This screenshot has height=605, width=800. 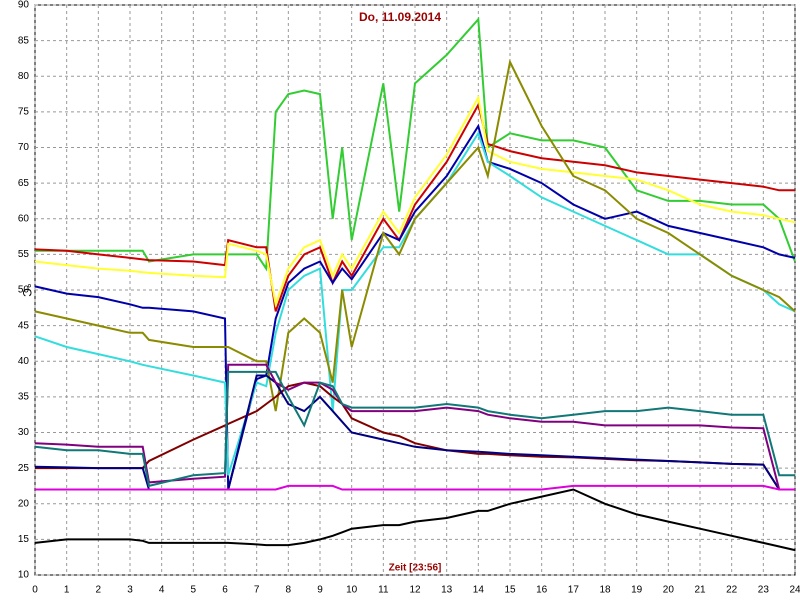 What do you see at coordinates (67, 590) in the screenshot?
I see `x-tick-label: 1` at bounding box center [67, 590].